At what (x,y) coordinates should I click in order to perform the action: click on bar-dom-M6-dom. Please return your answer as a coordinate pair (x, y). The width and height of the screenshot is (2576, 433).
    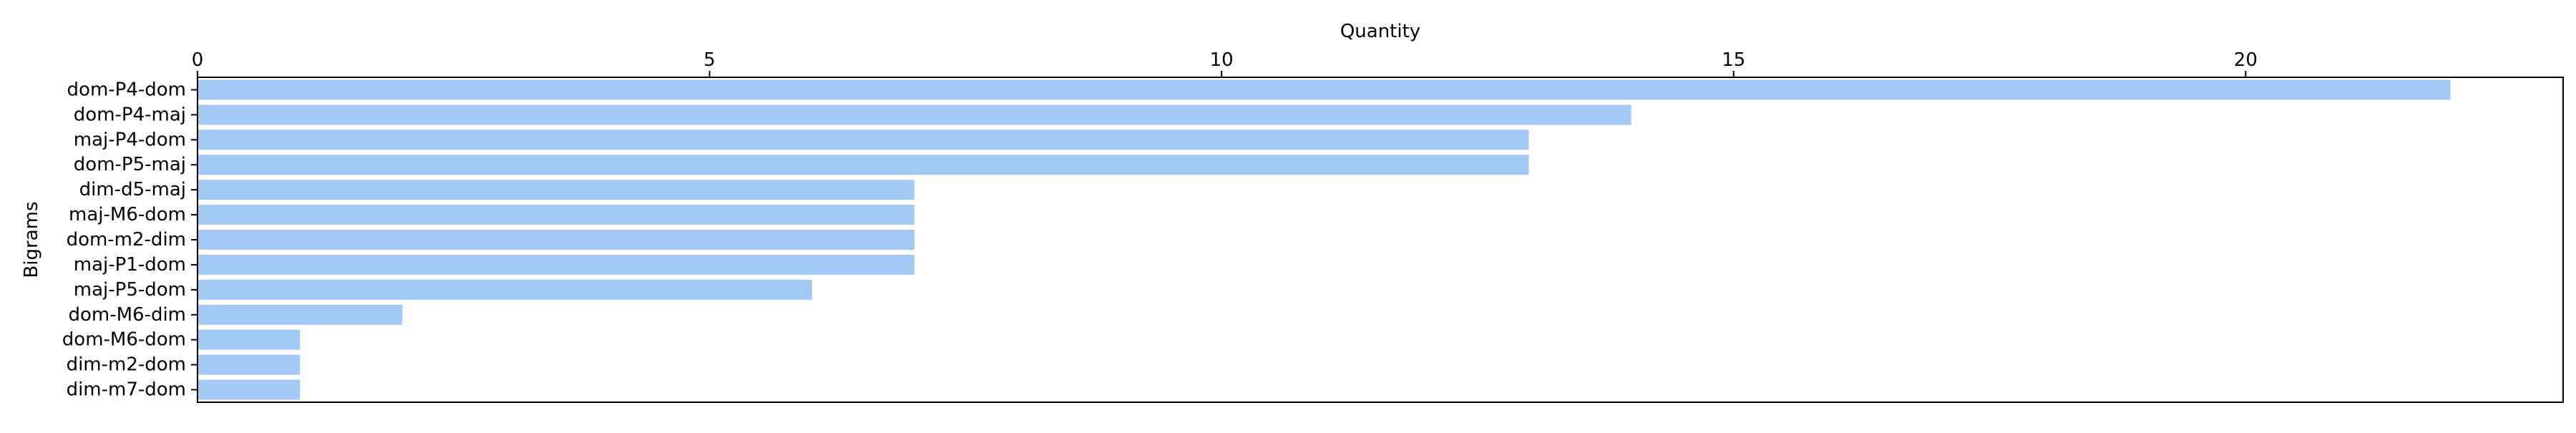
    Looking at the image, I should click on (249, 339).